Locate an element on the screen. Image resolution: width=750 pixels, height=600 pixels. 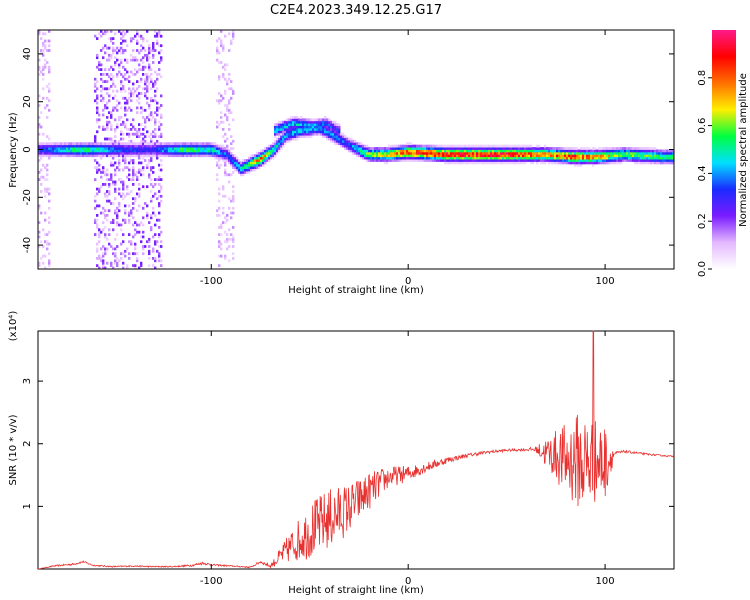
snr-ytick-label: 3 is located at coordinates (27, 381).